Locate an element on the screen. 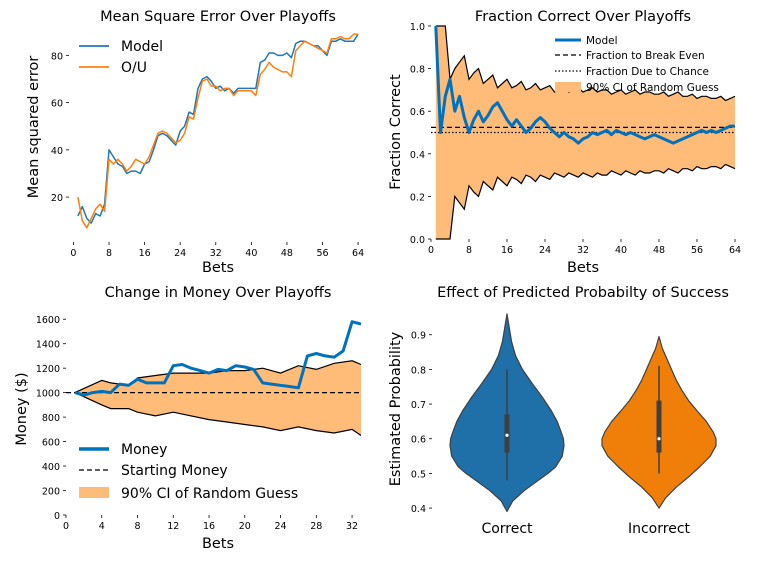  y-tick-label: 1000 is located at coordinates (48, 394).